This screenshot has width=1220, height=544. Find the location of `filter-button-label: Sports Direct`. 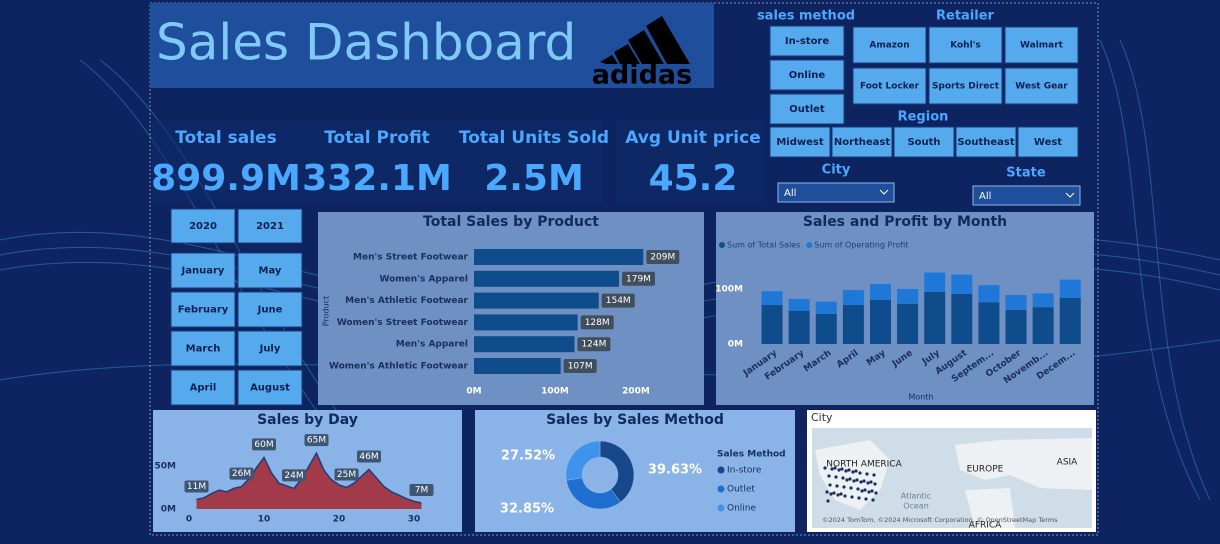

filter-button-label: Sports Direct is located at coordinates (966, 87).